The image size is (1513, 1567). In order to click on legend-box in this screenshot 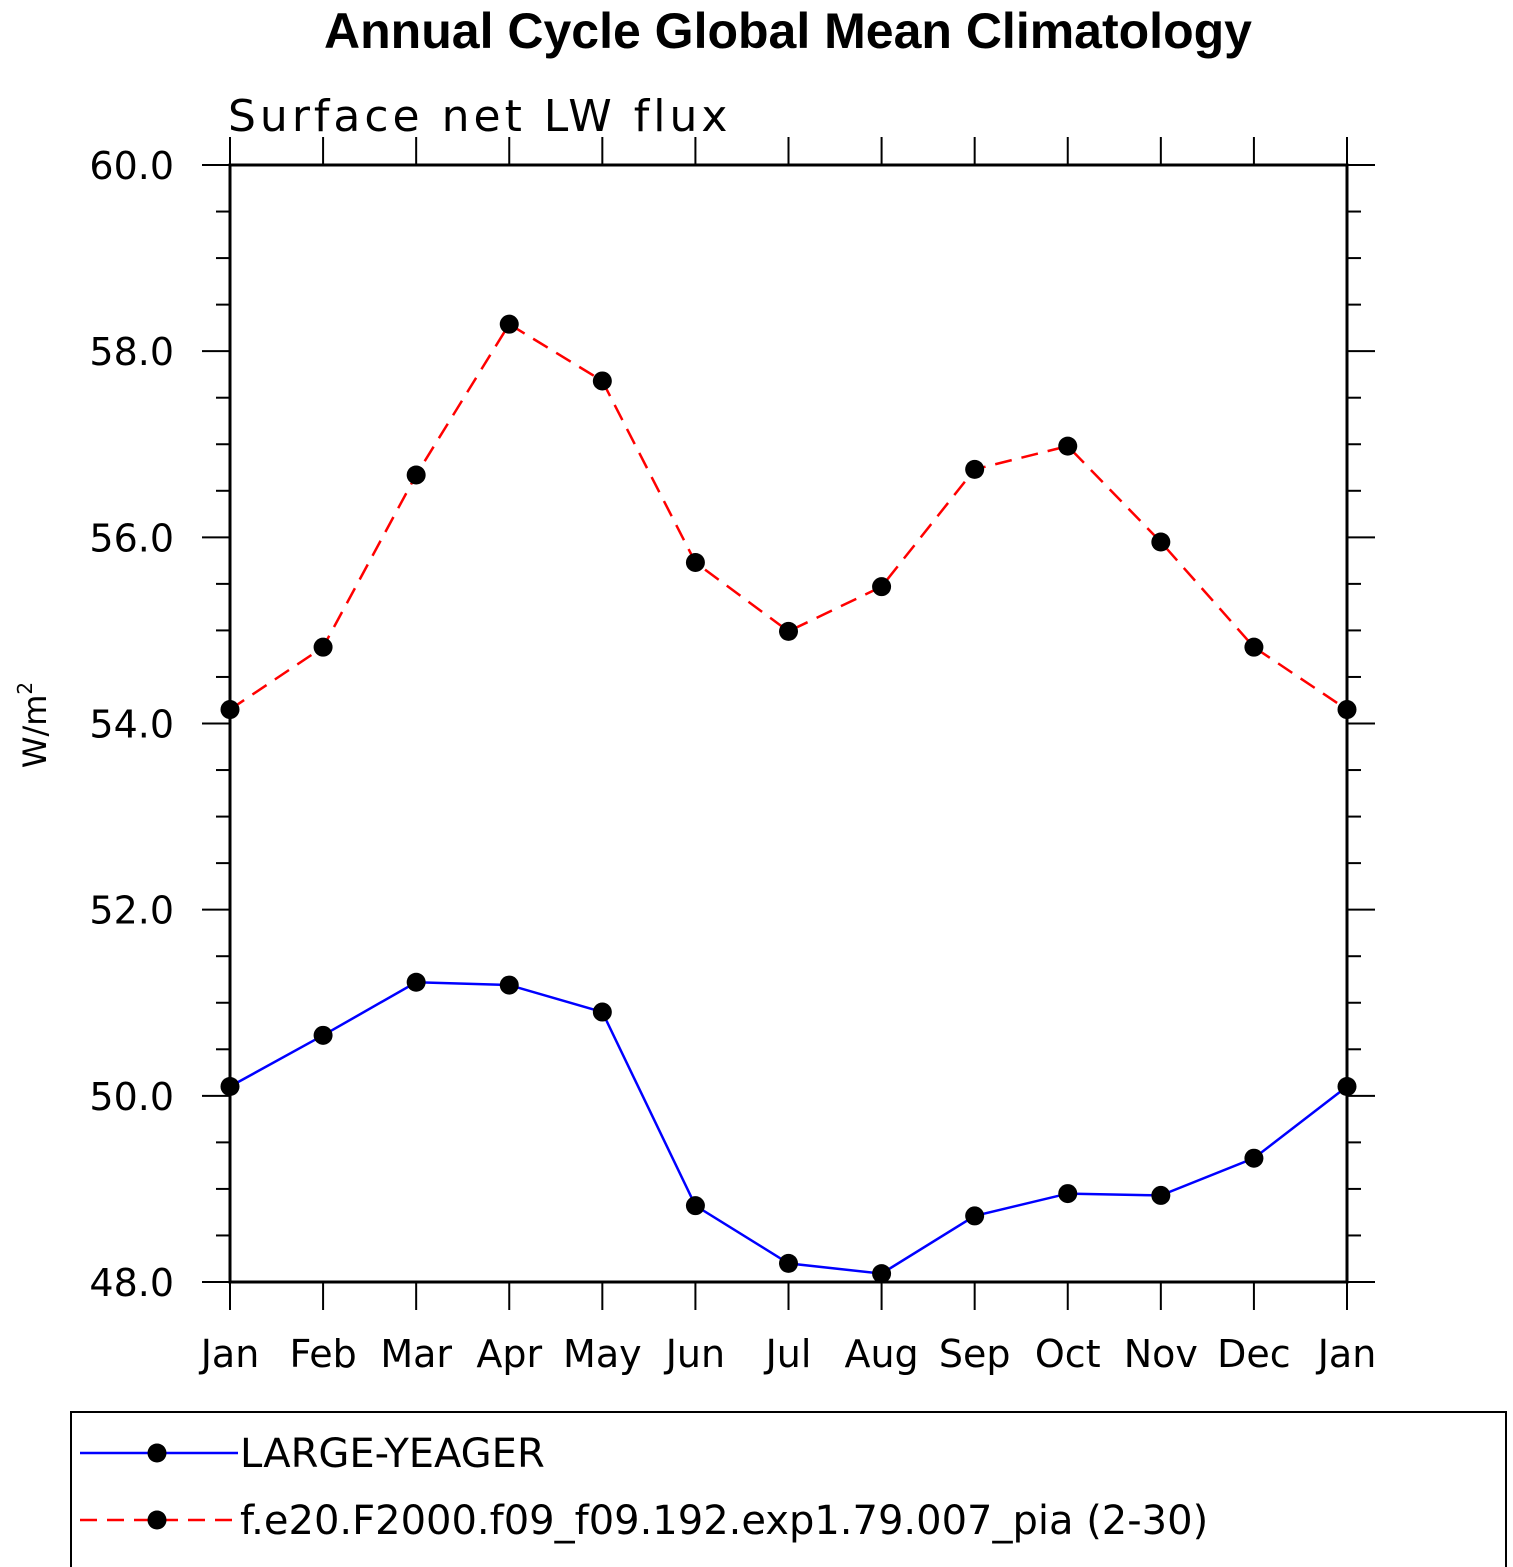, I will do `click(788, 1489)`.